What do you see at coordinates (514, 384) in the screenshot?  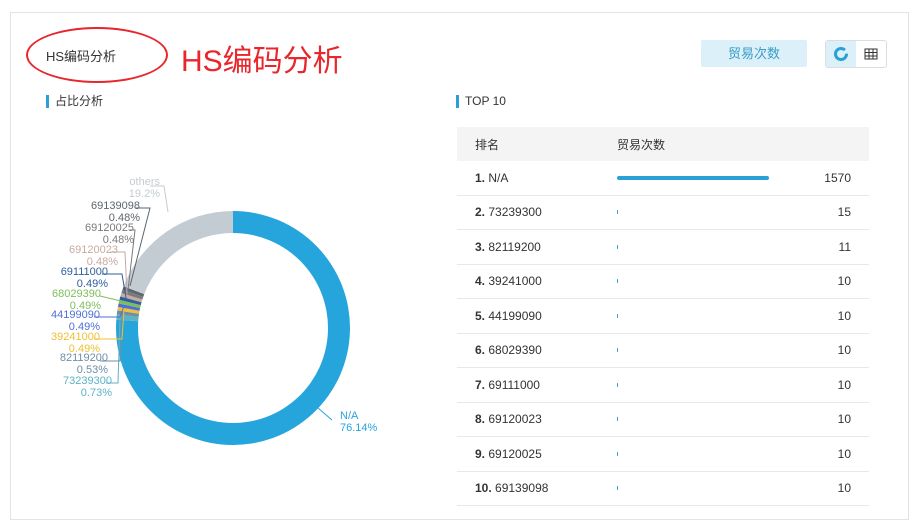 I see `hs-code: 69111000` at bounding box center [514, 384].